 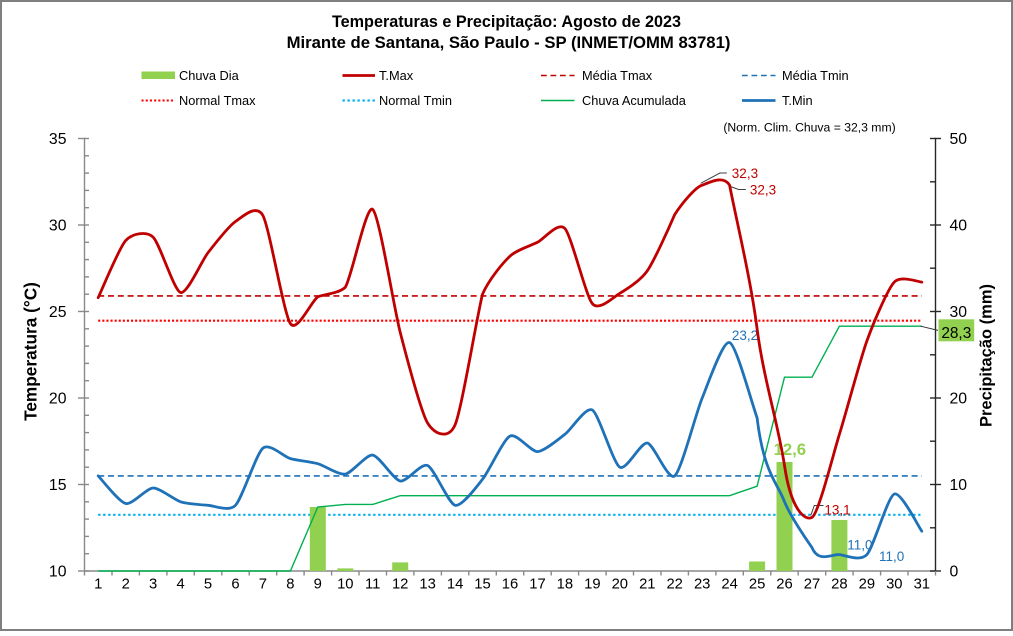 I want to click on svg-text: 35, so click(x=58, y=139).